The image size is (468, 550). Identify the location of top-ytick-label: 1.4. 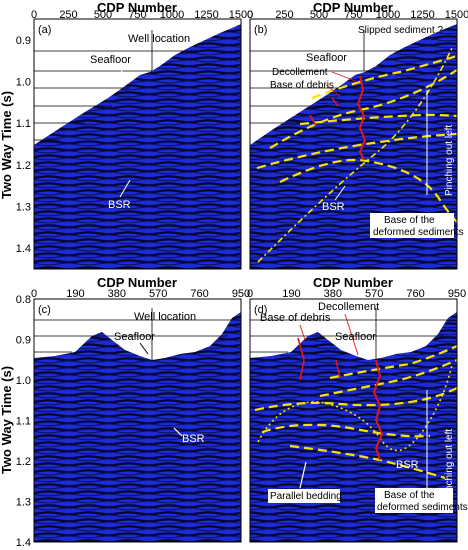
(23, 249).